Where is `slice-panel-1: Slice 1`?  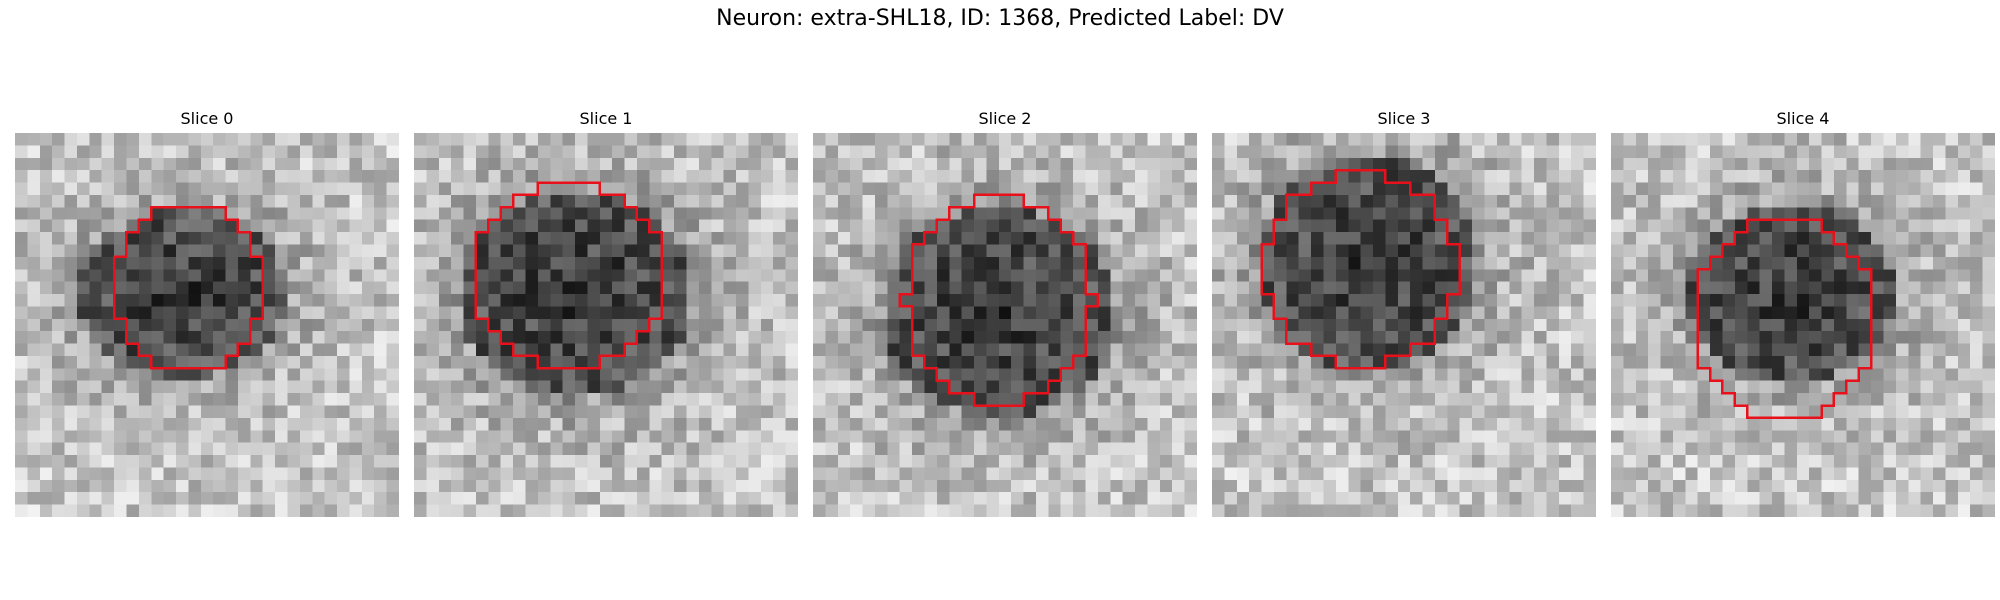
slice-panel-1: Slice 1 is located at coordinates (606, 313).